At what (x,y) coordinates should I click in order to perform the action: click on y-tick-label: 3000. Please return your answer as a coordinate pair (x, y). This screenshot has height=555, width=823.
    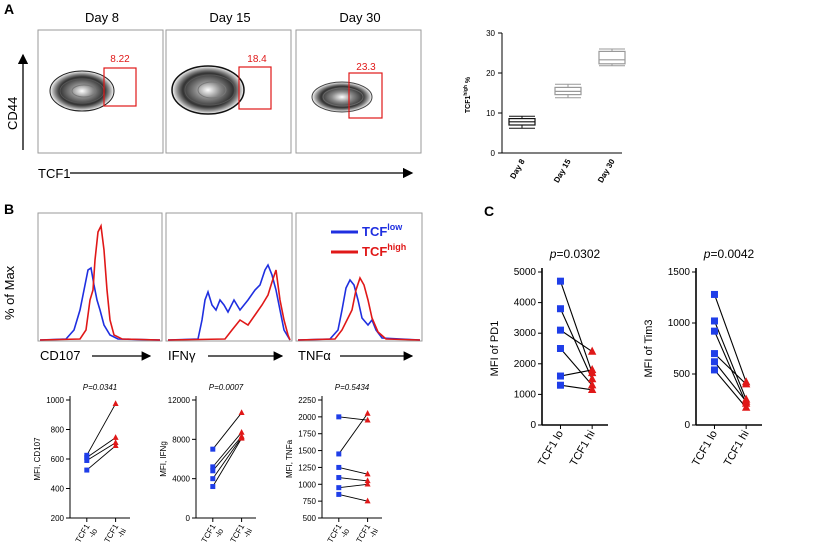
    Looking at the image, I should click on (525, 333).